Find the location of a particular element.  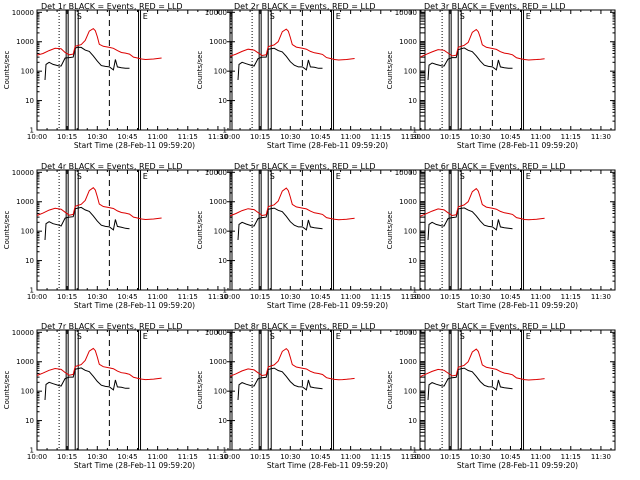

panel-title: Det 9r BLACK = Events, RED = LLD is located at coordinates (495, 326).